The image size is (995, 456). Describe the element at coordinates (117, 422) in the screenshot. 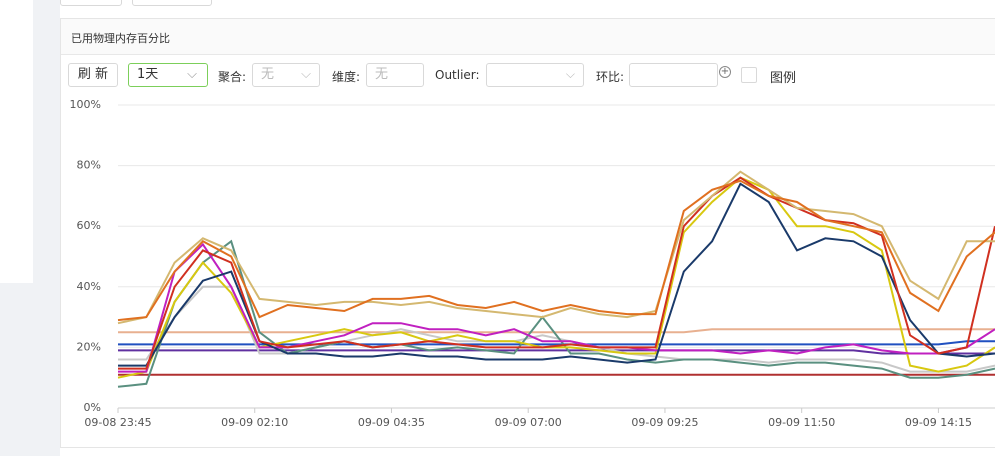

I see `x-tick-label: 09-08 23:45` at that location.